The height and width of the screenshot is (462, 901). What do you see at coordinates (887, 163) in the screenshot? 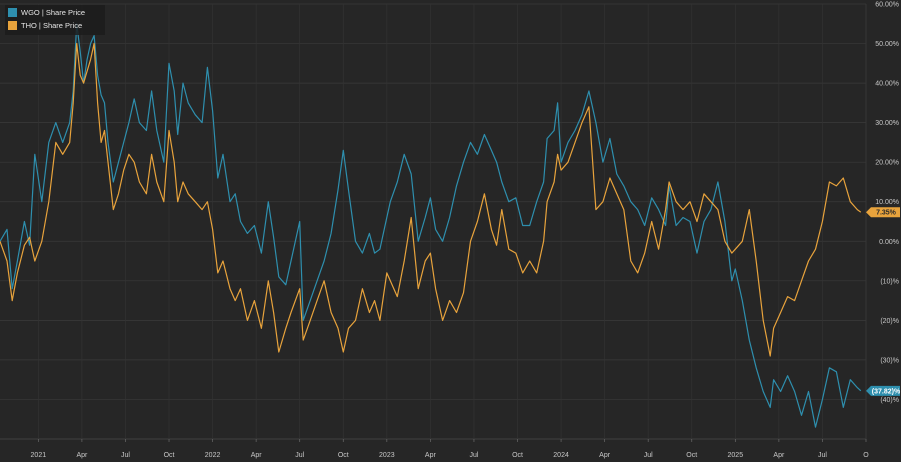
I see `y-tick-label: 20.00%` at bounding box center [887, 163].